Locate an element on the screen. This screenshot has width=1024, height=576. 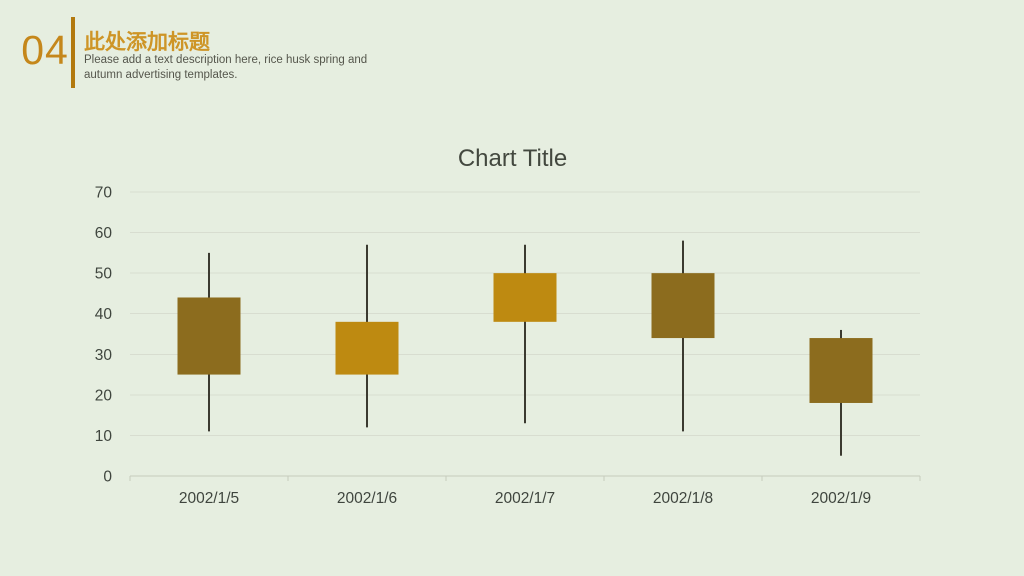
y-tick-label-30: 30 is located at coordinates (104, 355).